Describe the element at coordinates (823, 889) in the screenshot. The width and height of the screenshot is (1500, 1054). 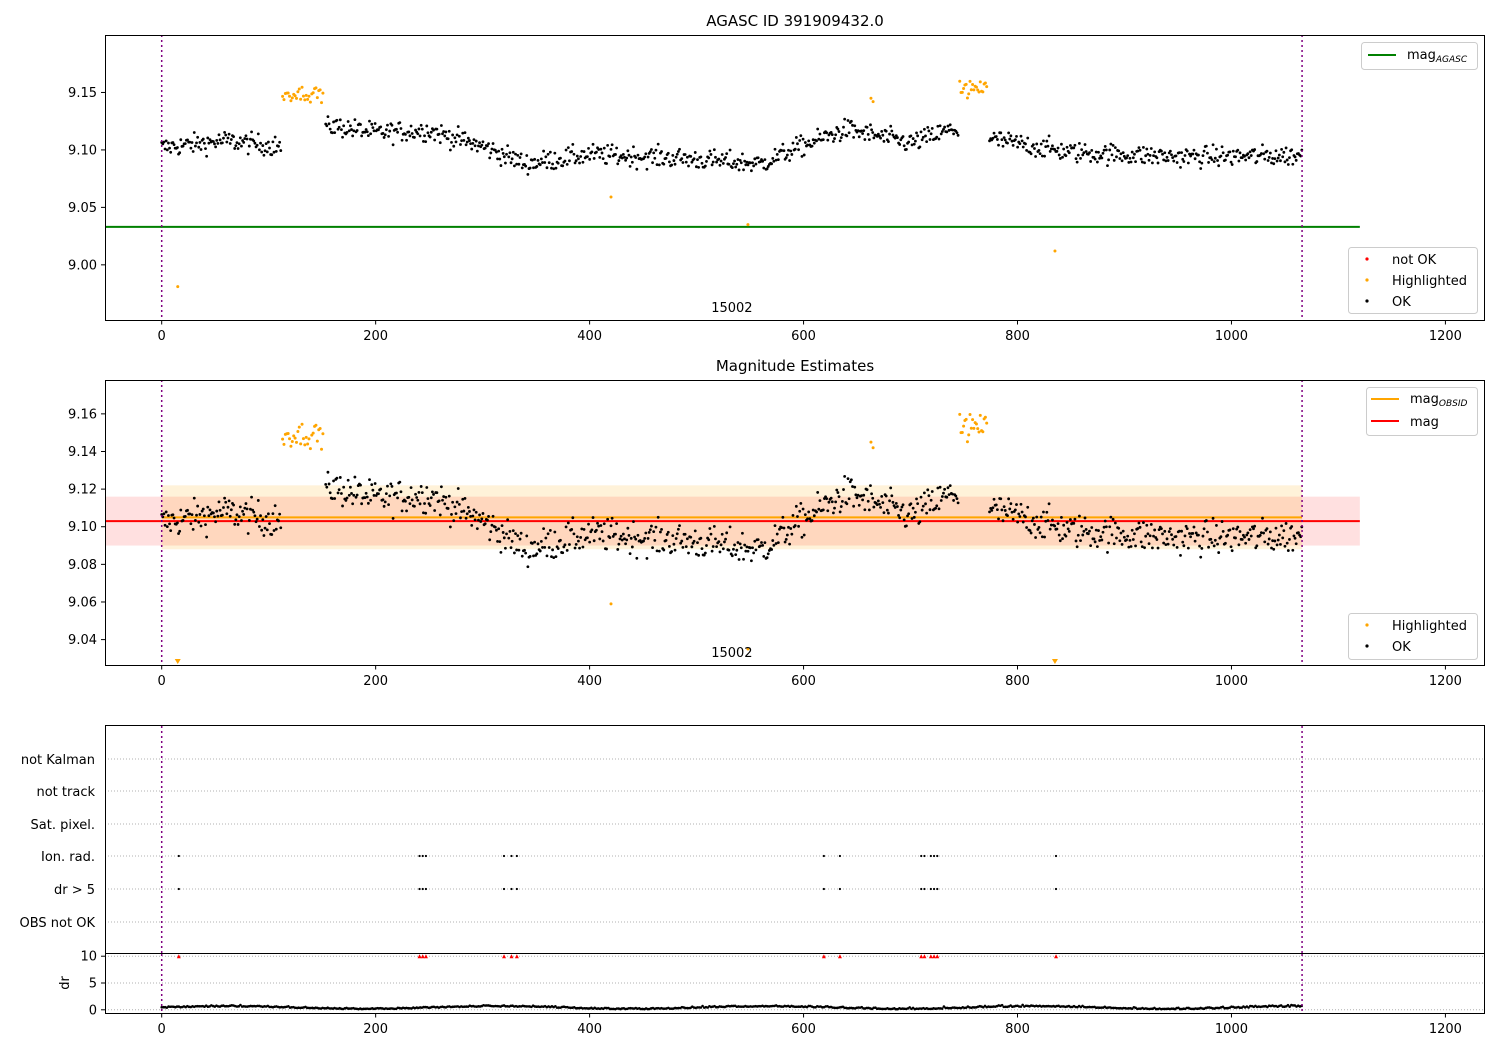
I see `flag-event-point` at that location.